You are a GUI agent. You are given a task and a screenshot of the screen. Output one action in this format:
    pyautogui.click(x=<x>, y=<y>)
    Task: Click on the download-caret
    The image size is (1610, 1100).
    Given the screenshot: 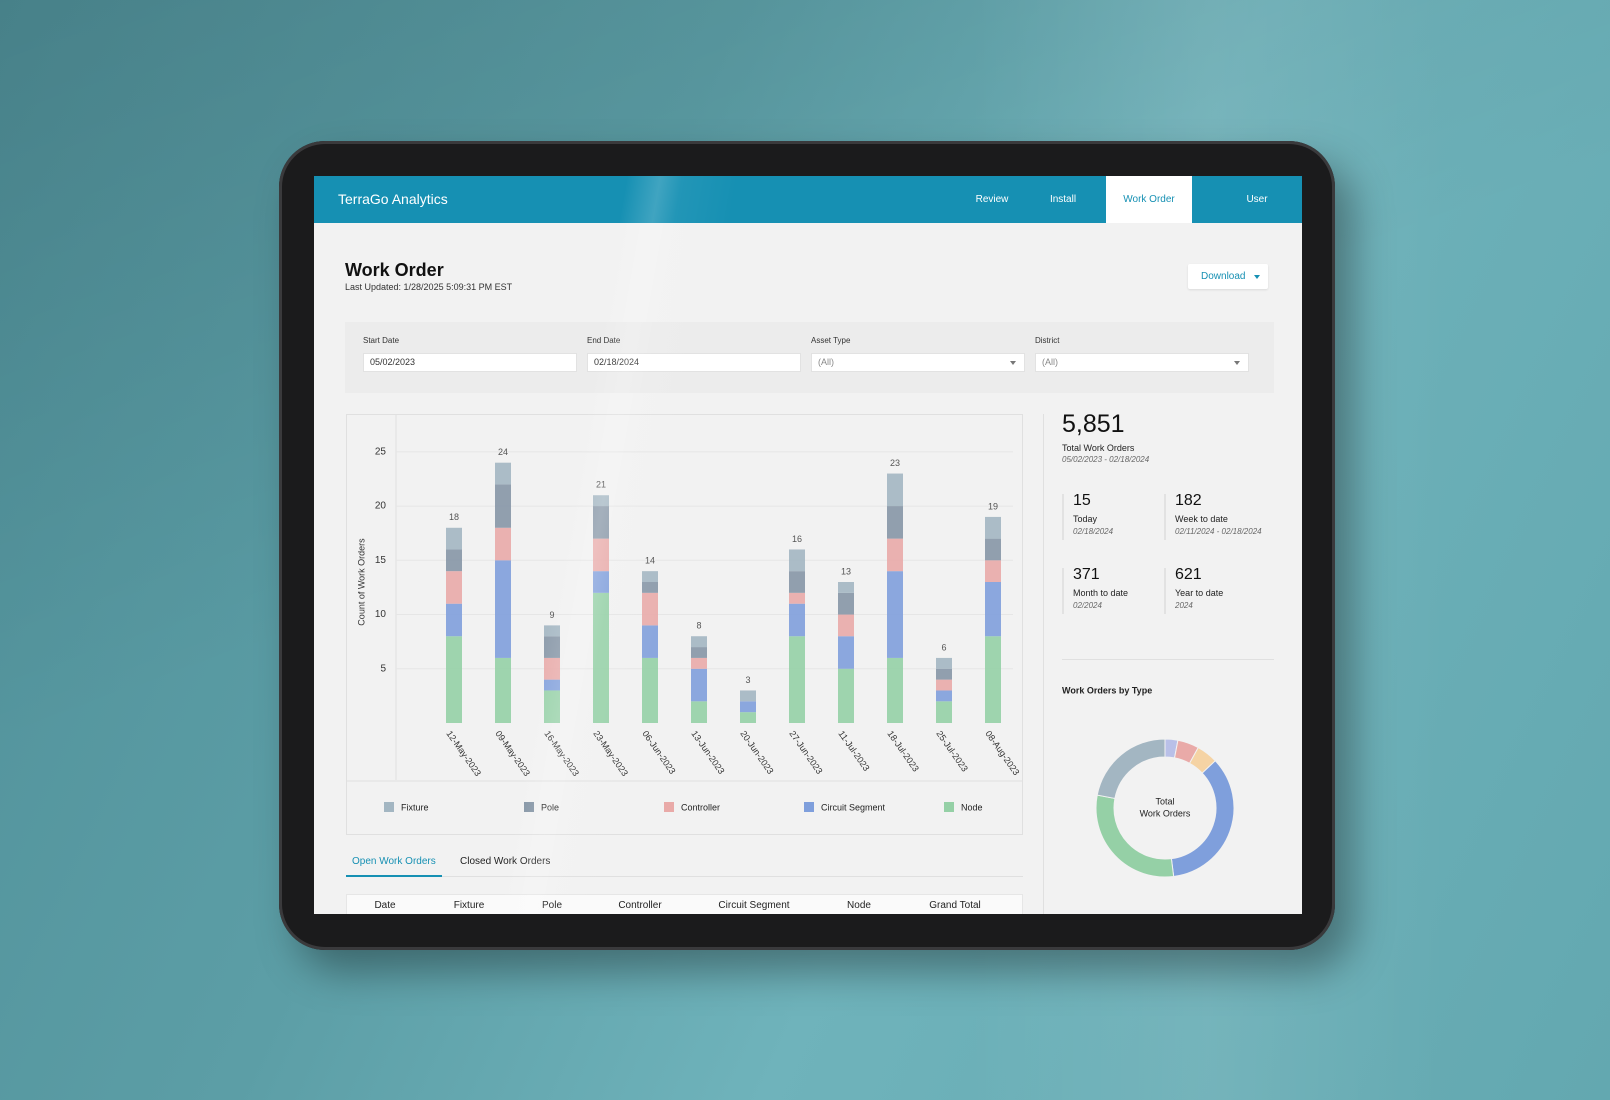 What is the action you would take?
    pyautogui.click(x=1257, y=277)
    